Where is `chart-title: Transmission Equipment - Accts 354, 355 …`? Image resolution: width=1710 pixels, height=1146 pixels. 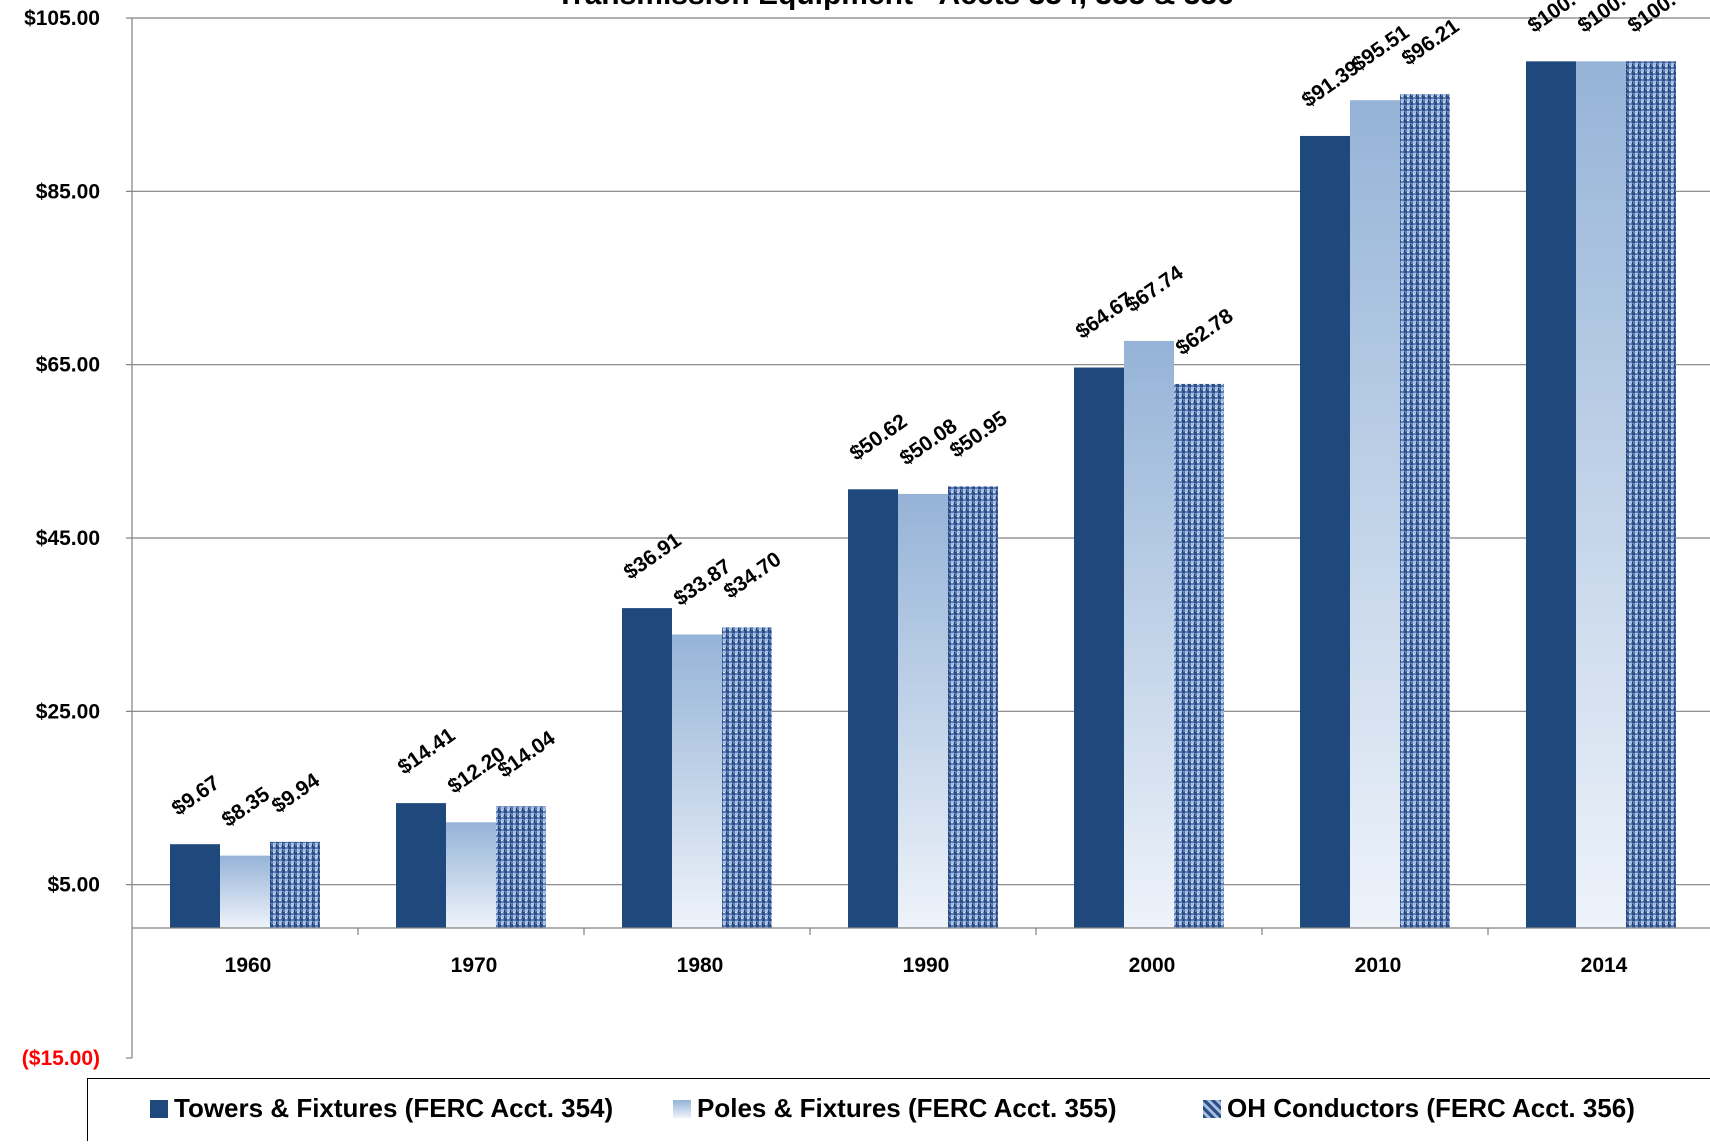
chart-title: Transmission Equipment - Accts 354, 355 … is located at coordinates (895, 5).